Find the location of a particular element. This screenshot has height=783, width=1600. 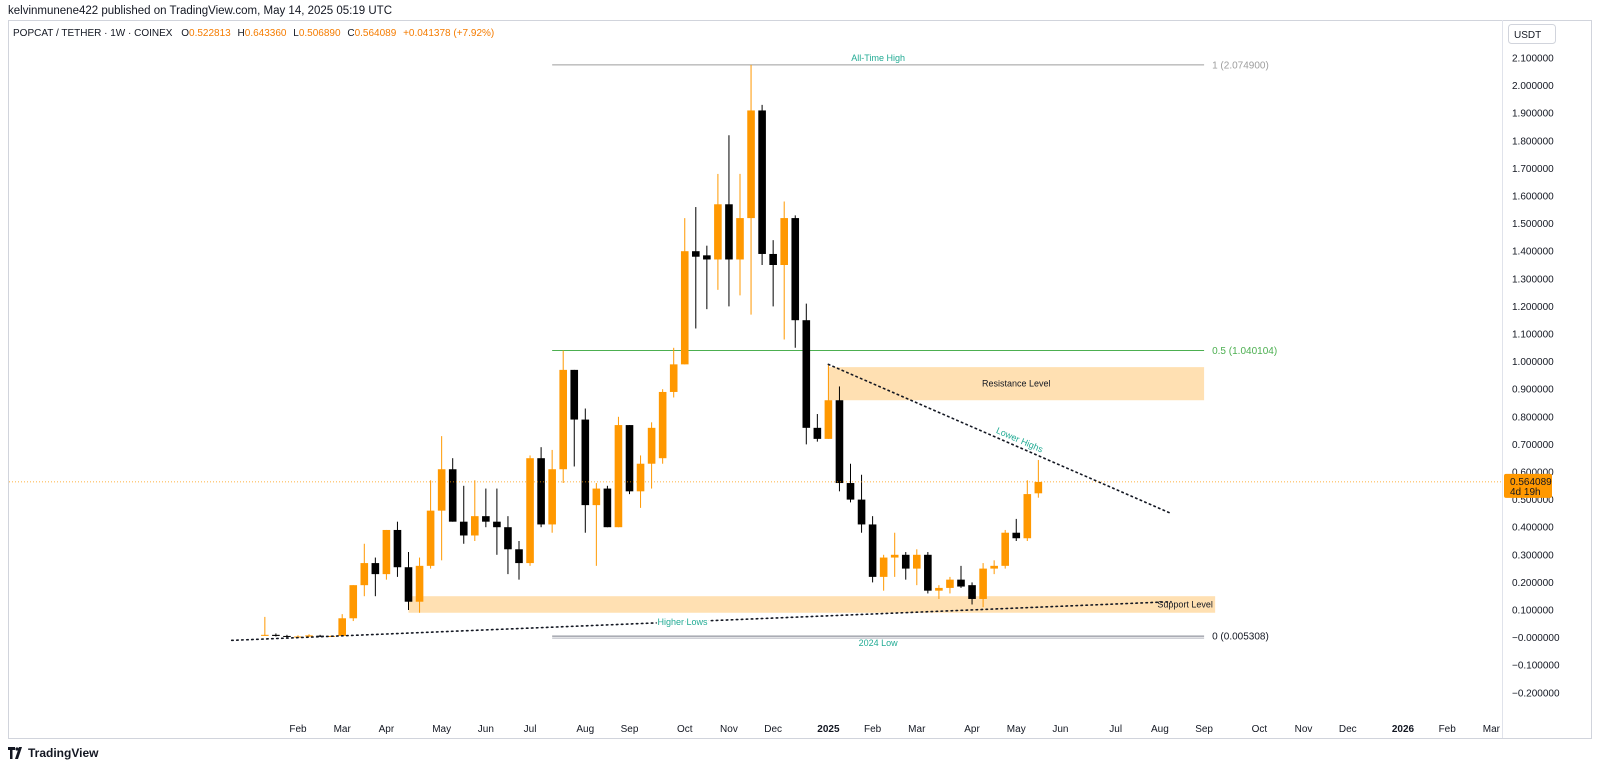

tradingview-logo: TradingView is located at coordinates (53, 753).